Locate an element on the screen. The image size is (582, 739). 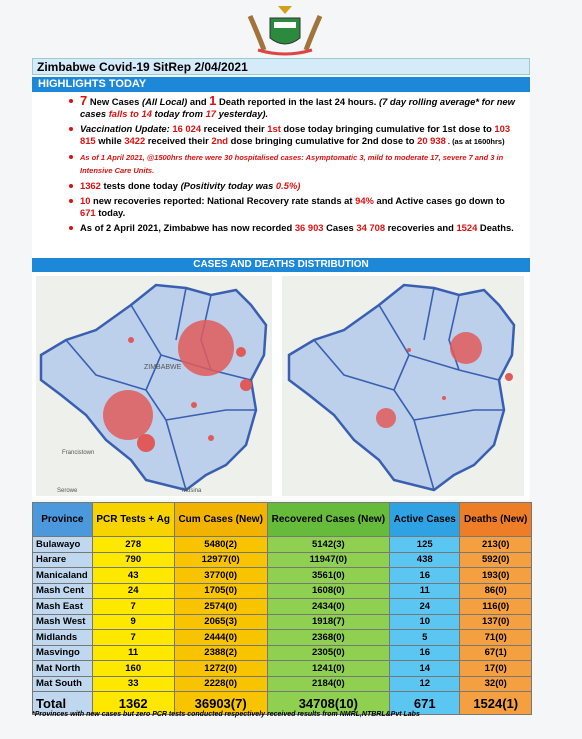
highlight-text: 7 is located at coordinates (84, 100).